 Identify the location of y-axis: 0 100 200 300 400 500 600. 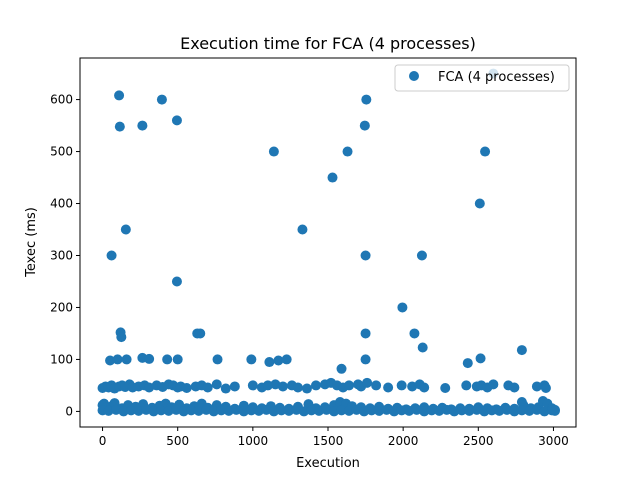
(65, 255).